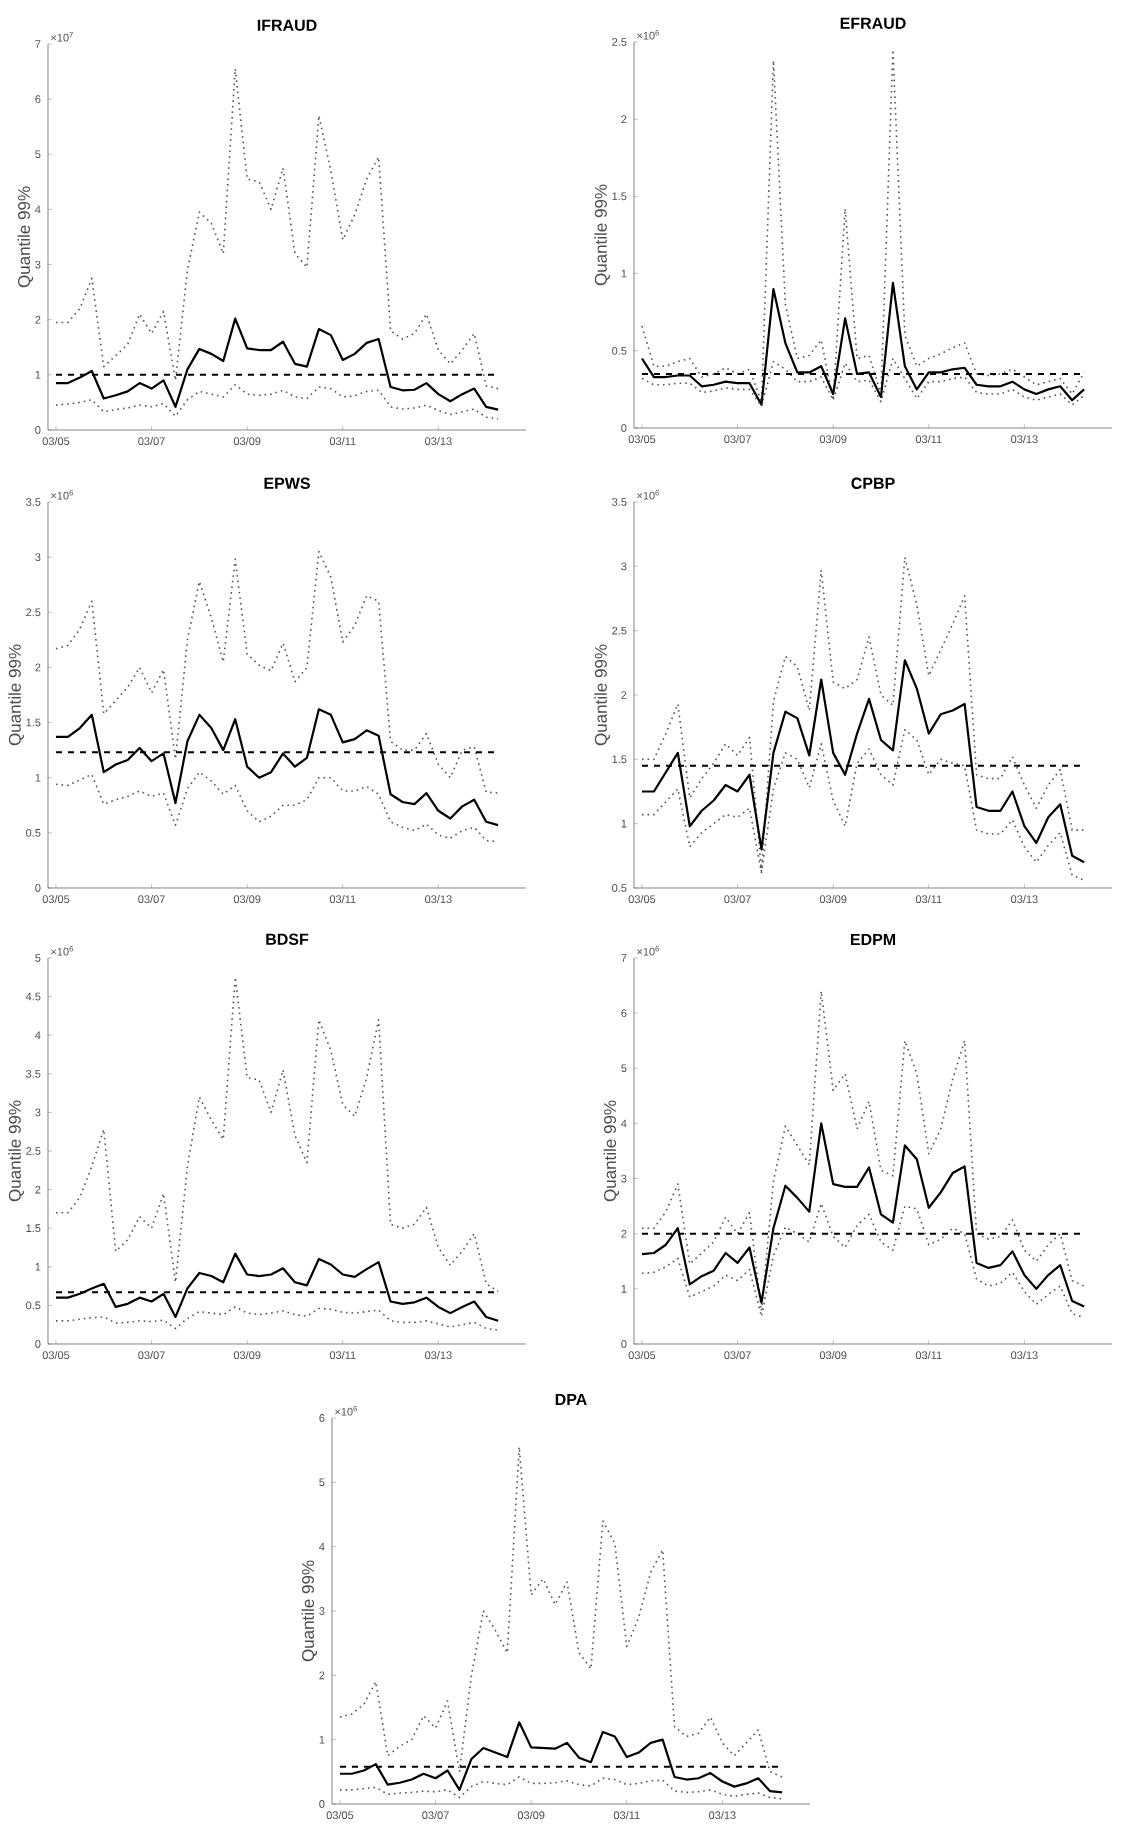 The image size is (1126, 1834). Describe the element at coordinates (287, 483) in the screenshot. I see `chart-title: EPWS` at that location.